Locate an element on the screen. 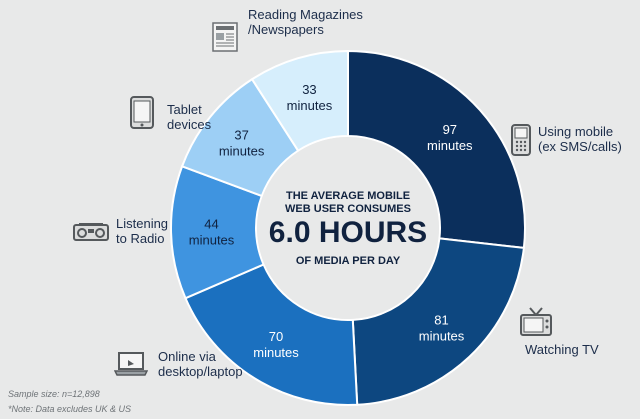  center-text-line1: THE AVERAGE MOBILE is located at coordinates (348, 196).